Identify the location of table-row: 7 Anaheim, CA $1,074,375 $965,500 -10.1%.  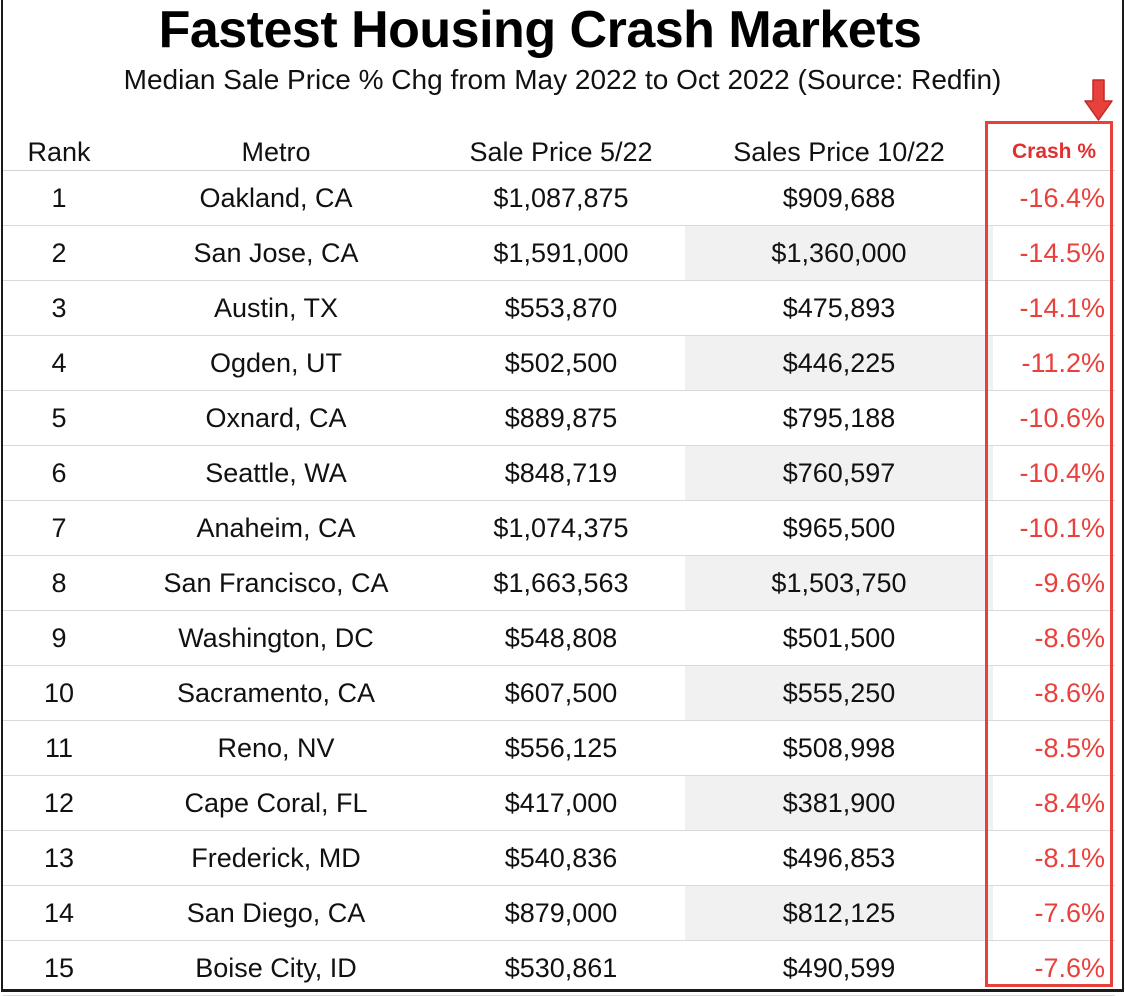
(559, 528).